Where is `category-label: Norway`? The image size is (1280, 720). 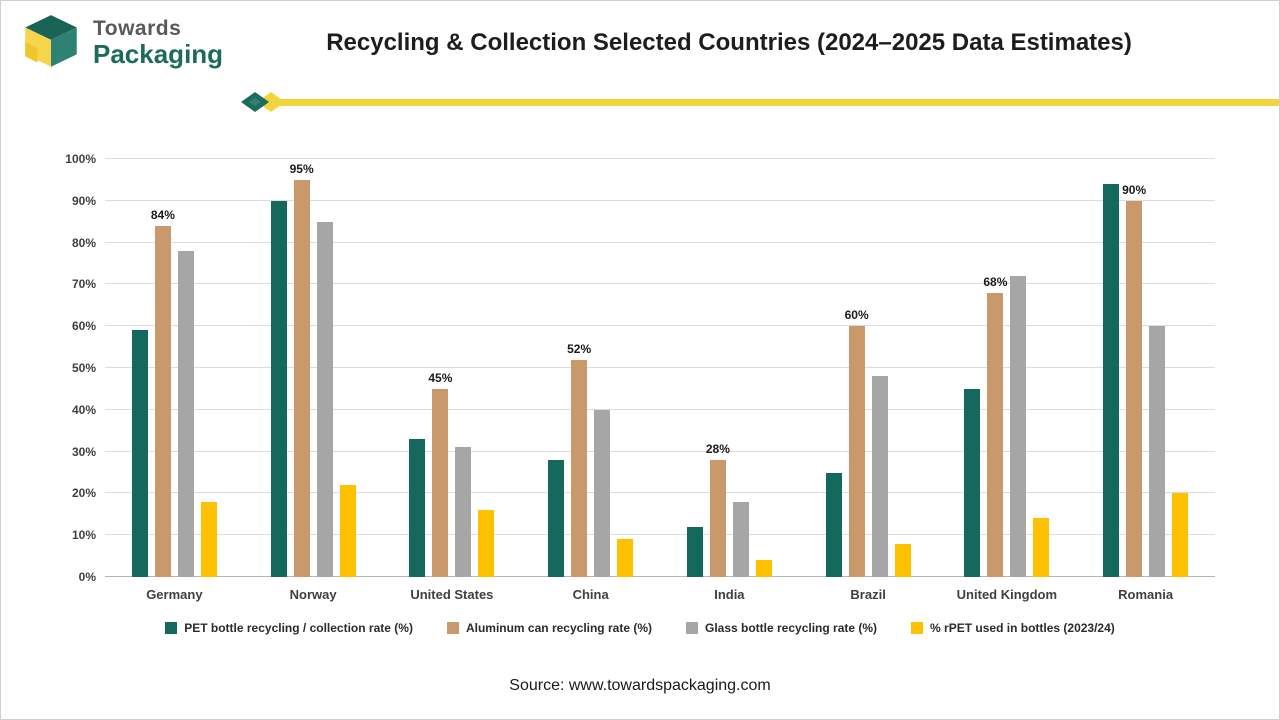
category-label: Norway is located at coordinates (313, 594).